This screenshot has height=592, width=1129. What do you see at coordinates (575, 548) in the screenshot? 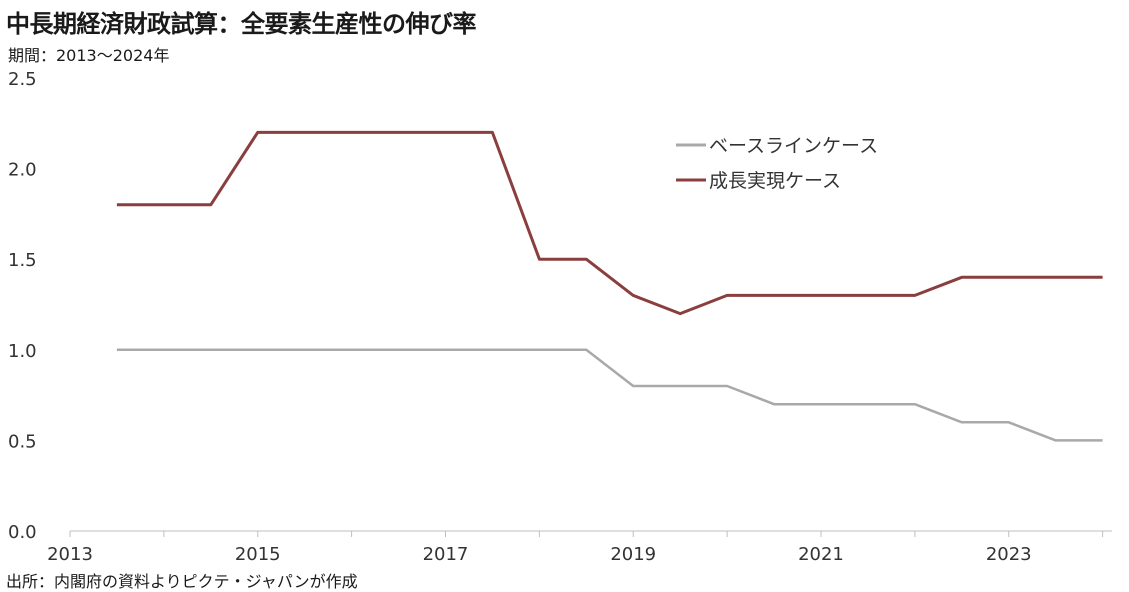
I see `x-axis-ticks: 2013 2015 2017 2019 2021 2023` at bounding box center [575, 548].